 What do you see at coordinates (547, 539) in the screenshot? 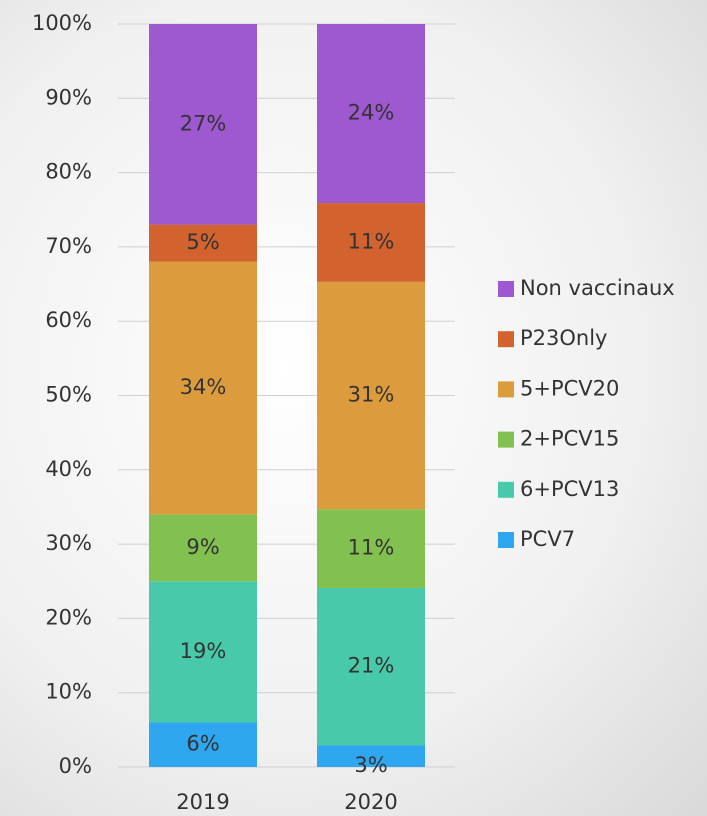
I see `legend-label: PCV7` at bounding box center [547, 539].